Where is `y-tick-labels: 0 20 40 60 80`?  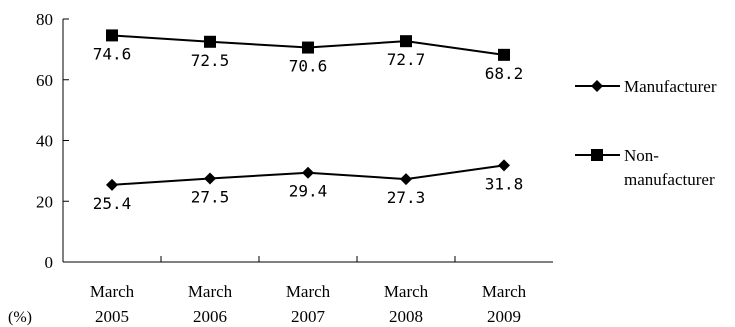
y-tick-labels: 0 20 40 60 80 is located at coordinates (44, 141).